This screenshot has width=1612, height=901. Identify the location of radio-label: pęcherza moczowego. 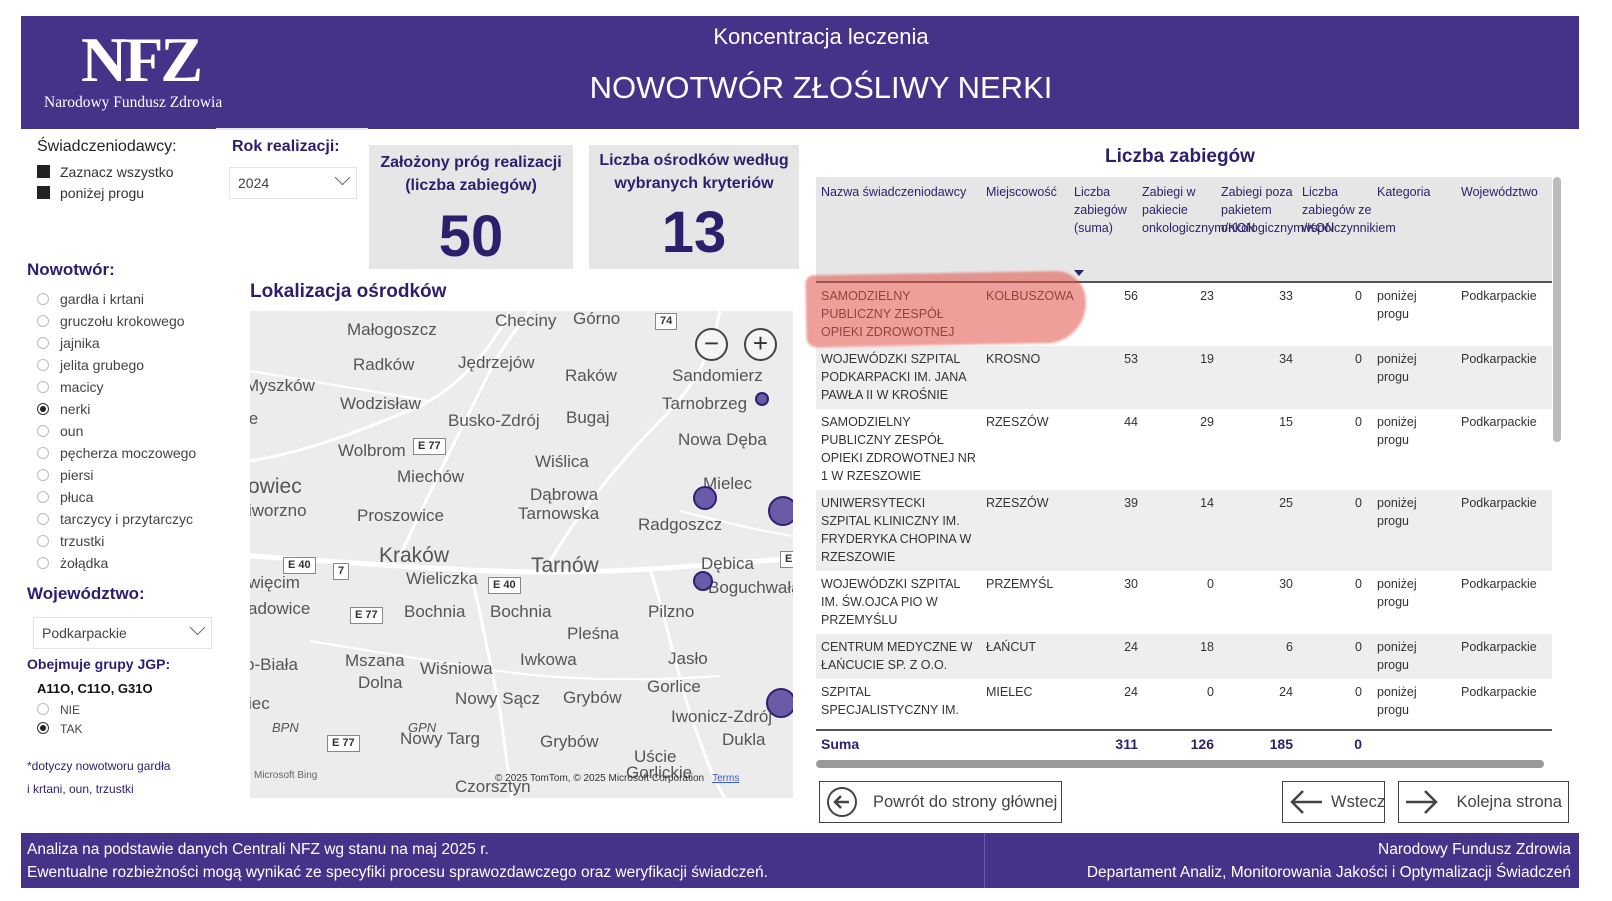
(128, 453).